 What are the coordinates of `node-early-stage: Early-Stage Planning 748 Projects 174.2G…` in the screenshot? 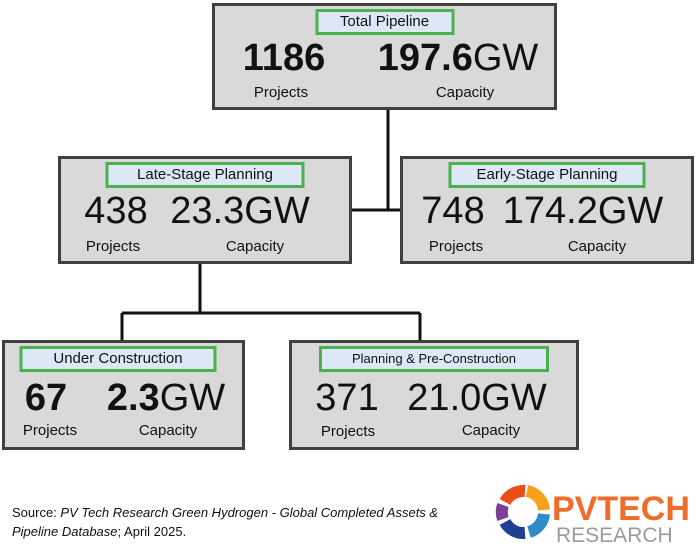 It's located at (547, 210).